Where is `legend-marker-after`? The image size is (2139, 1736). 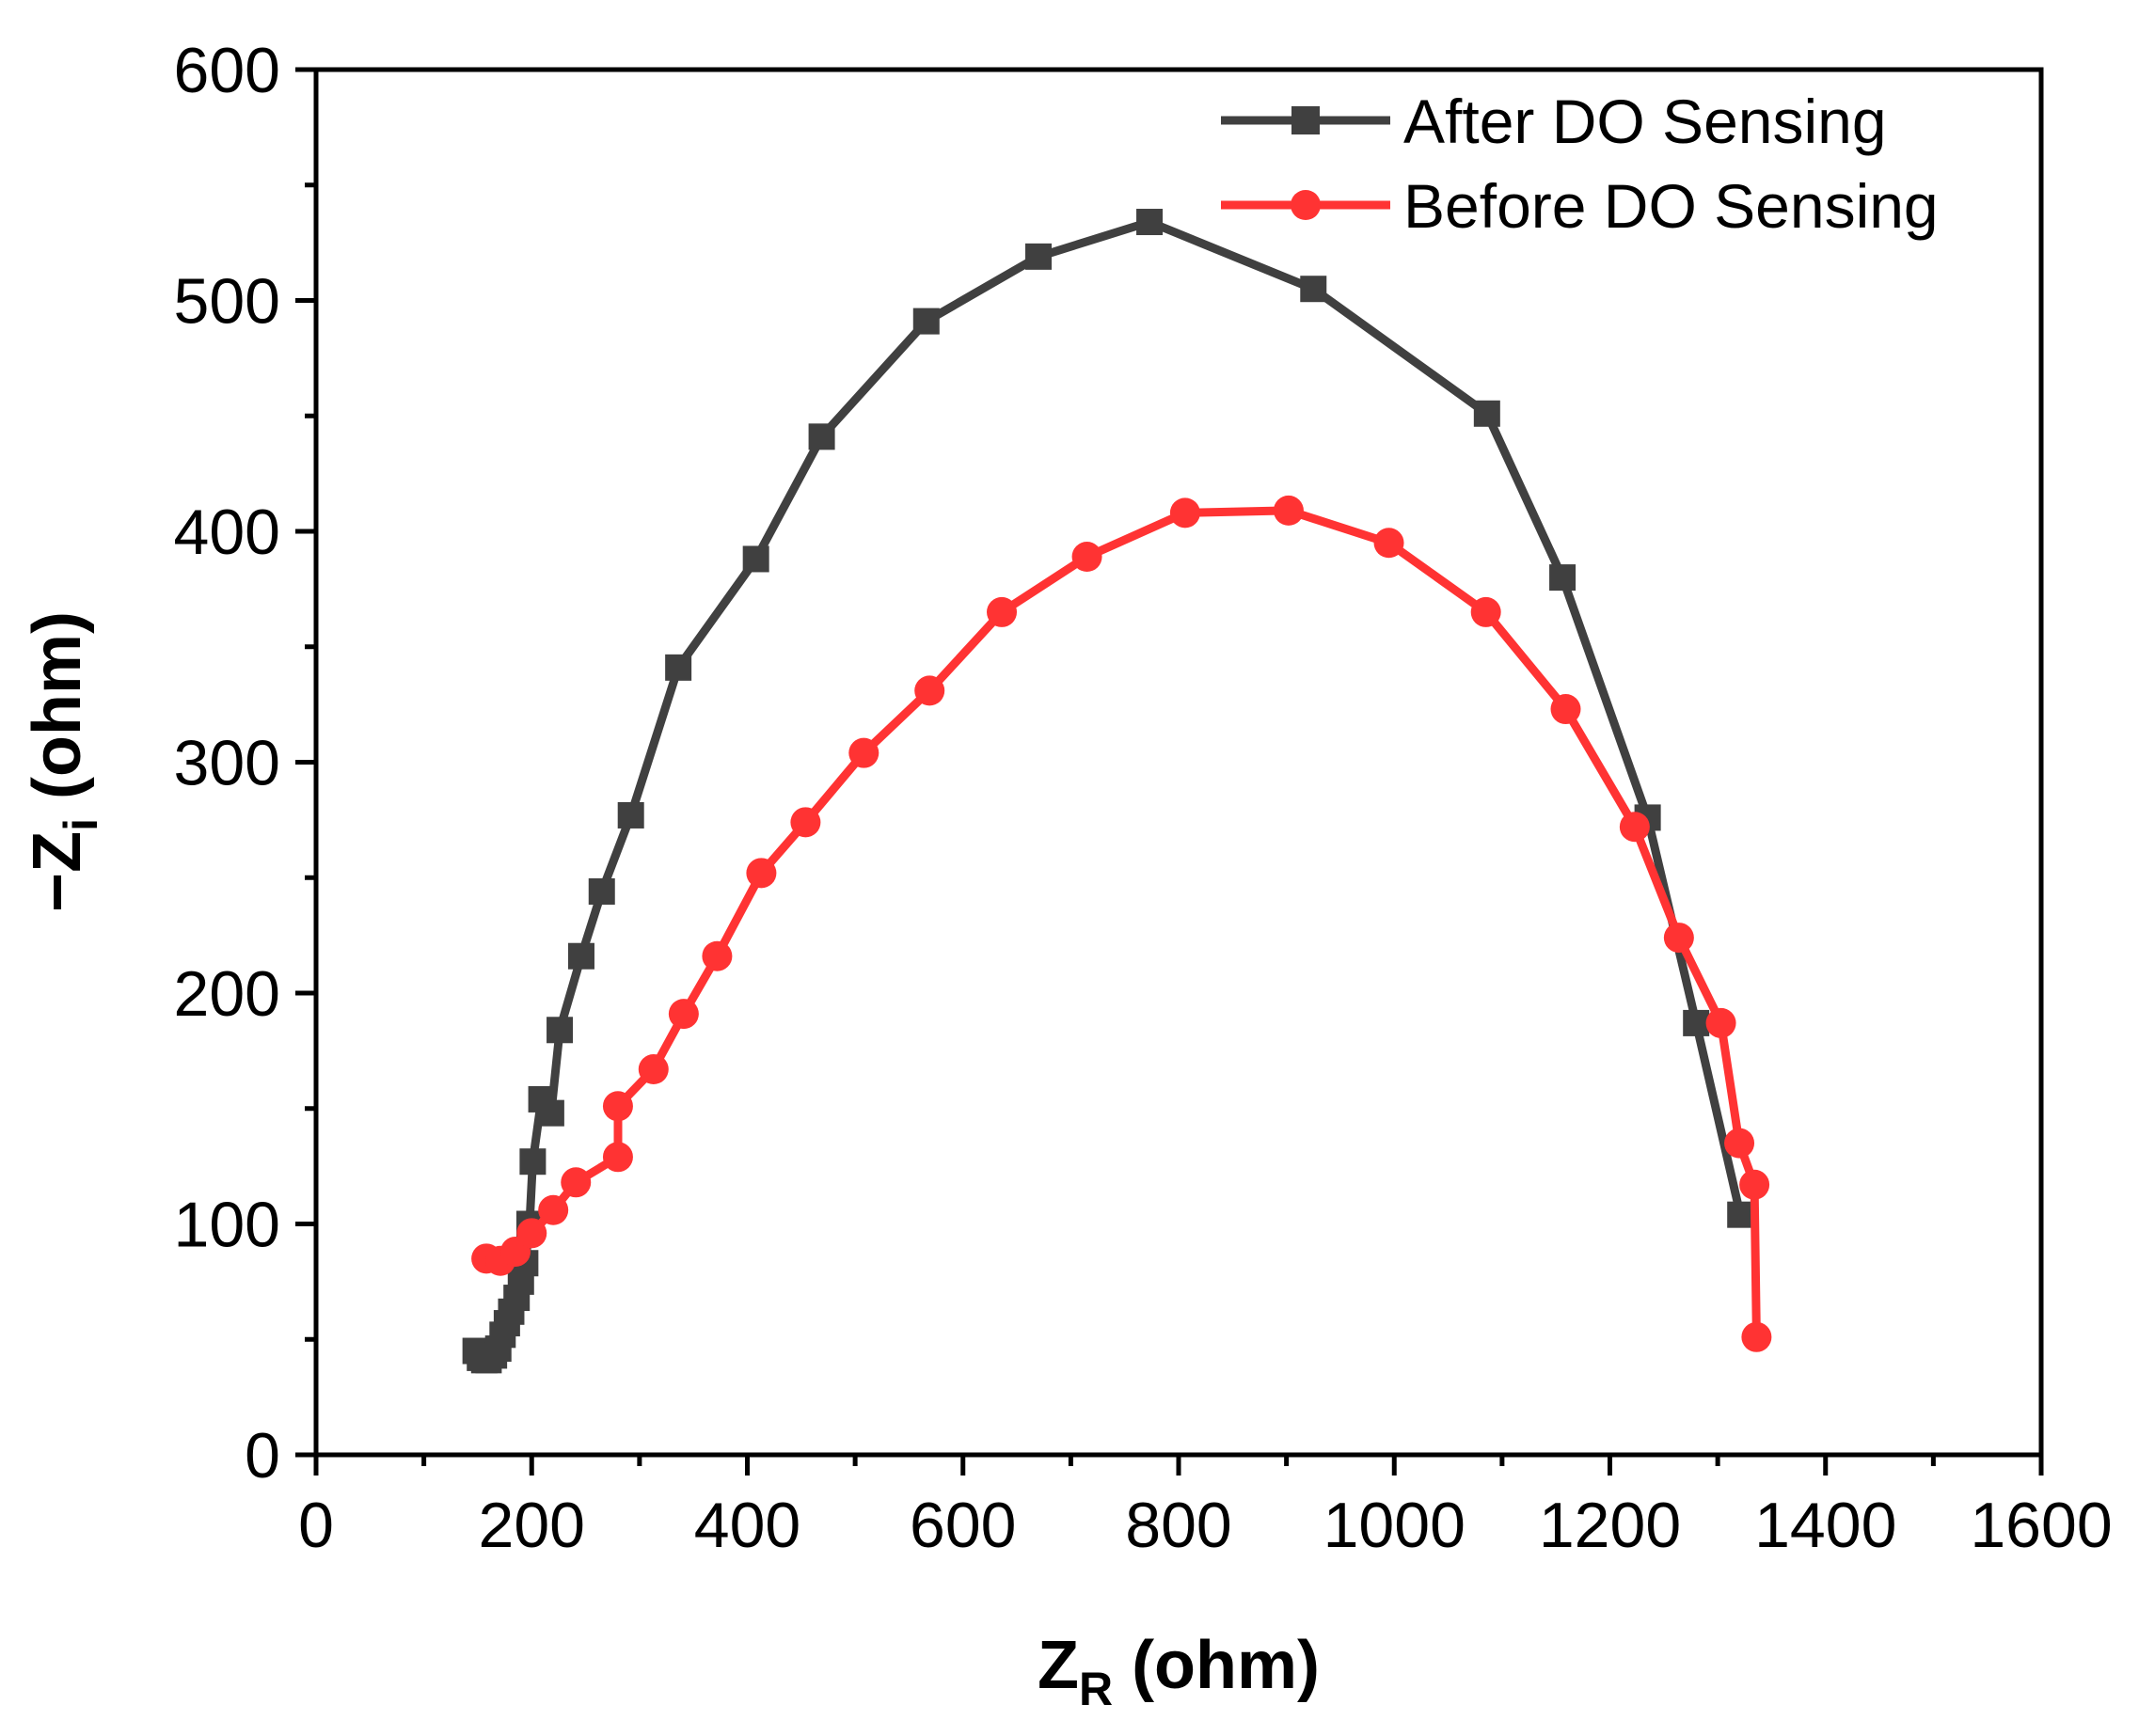
legend-marker-after is located at coordinates (1305, 120).